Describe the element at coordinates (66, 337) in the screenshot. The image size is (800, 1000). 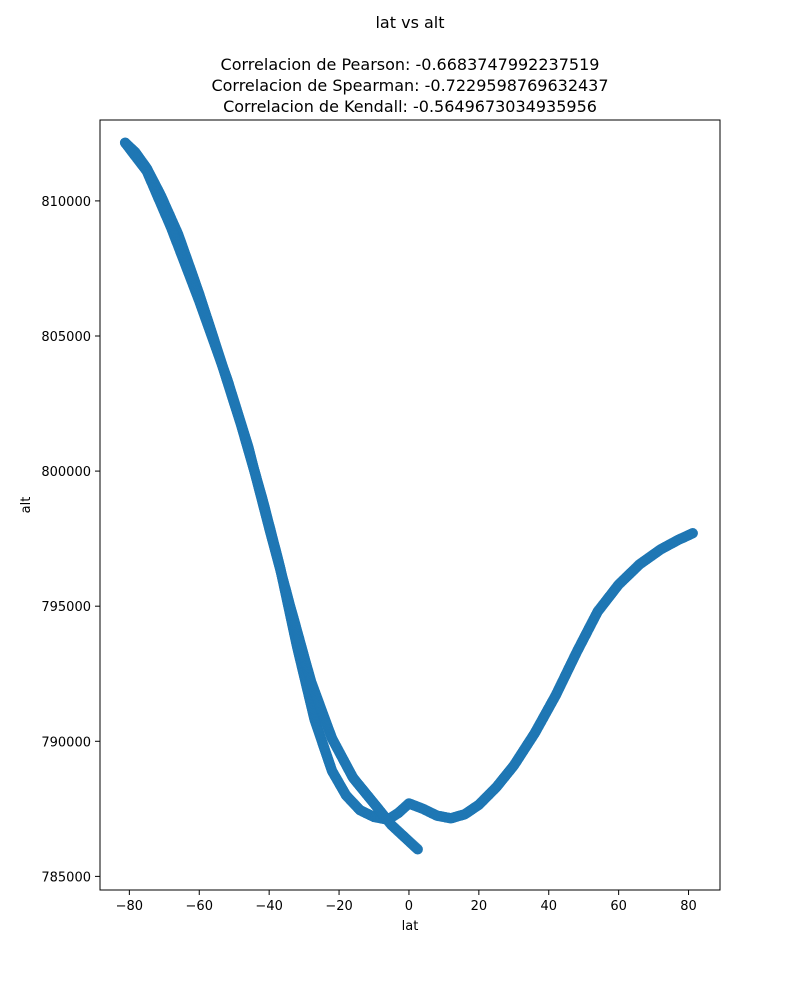
I see `y-tick-label: 805000` at that location.